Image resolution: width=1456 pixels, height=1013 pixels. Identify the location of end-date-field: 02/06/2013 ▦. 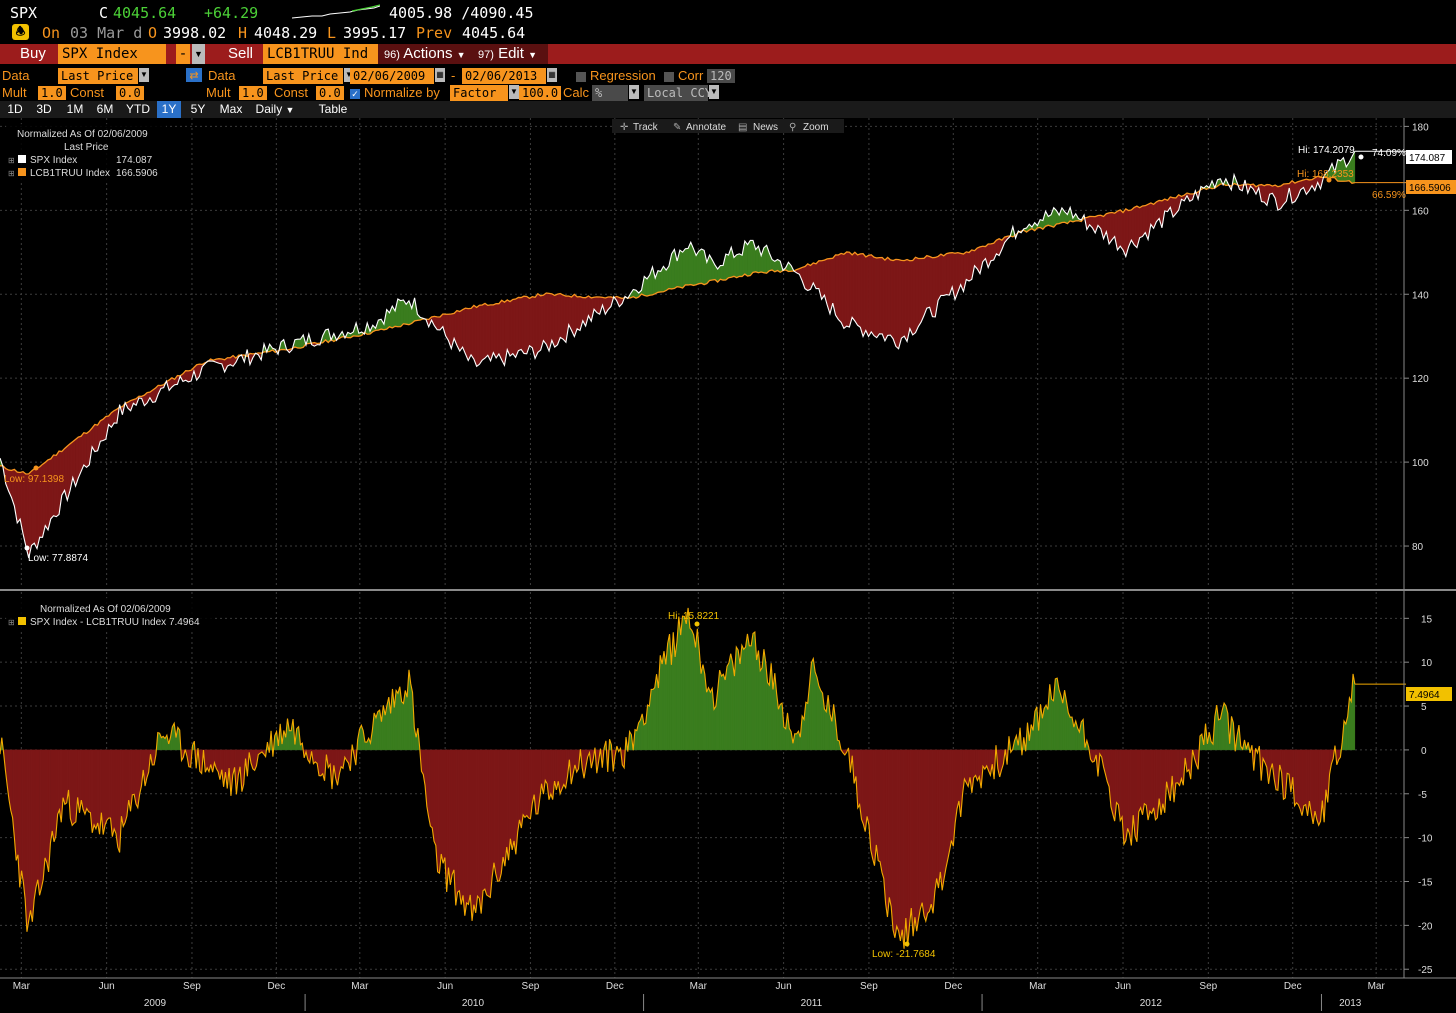
(509, 76).